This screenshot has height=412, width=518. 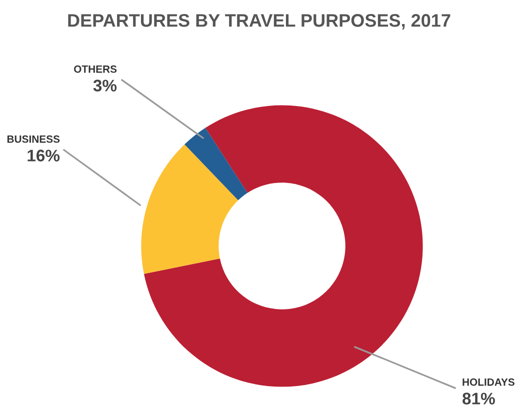 What do you see at coordinates (44, 156) in the screenshot?
I see `data-label: 16%` at bounding box center [44, 156].